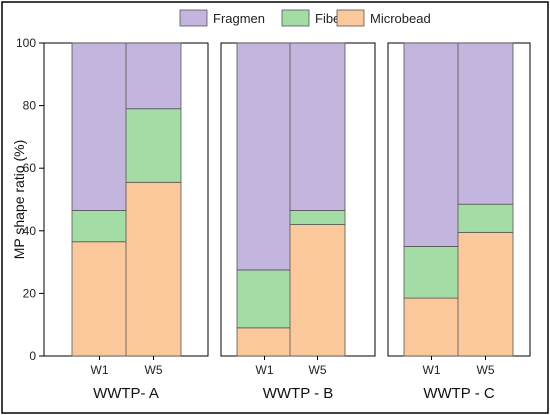  I want to click on y-tick-label: 0, so click(32, 356).